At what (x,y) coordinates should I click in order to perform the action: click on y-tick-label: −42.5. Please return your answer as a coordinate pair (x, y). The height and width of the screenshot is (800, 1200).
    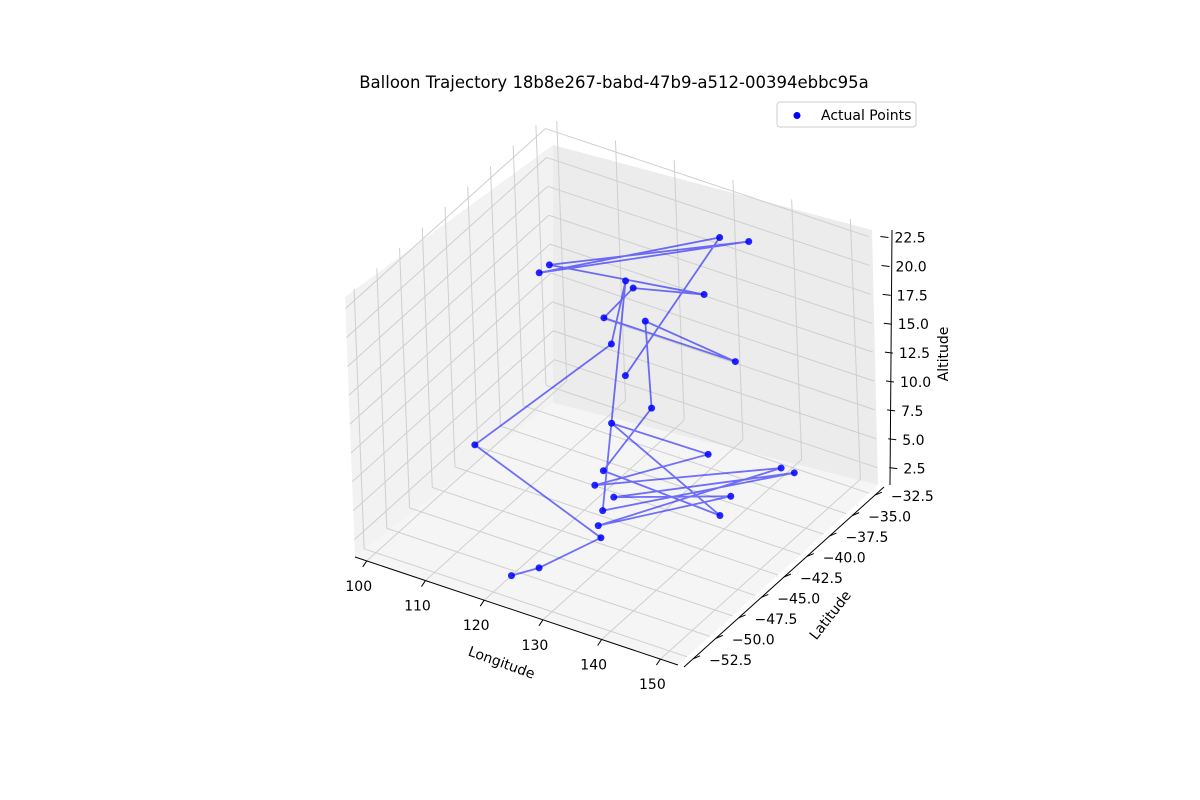
    Looking at the image, I should click on (821, 579).